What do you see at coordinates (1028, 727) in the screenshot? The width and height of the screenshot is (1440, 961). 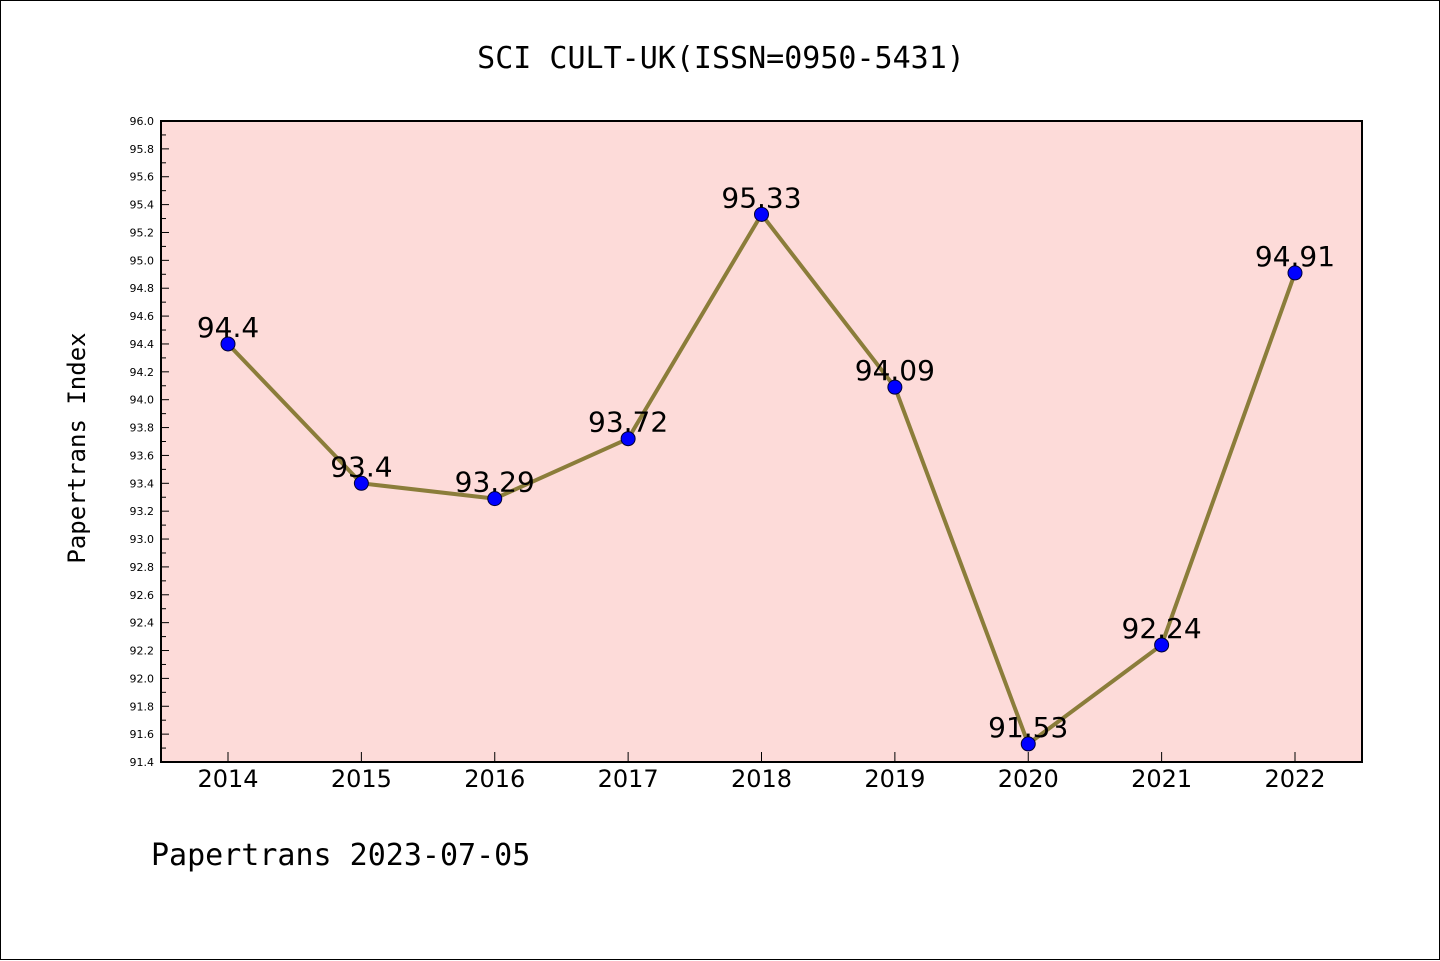 I see `data-label: 91.53` at bounding box center [1028, 727].